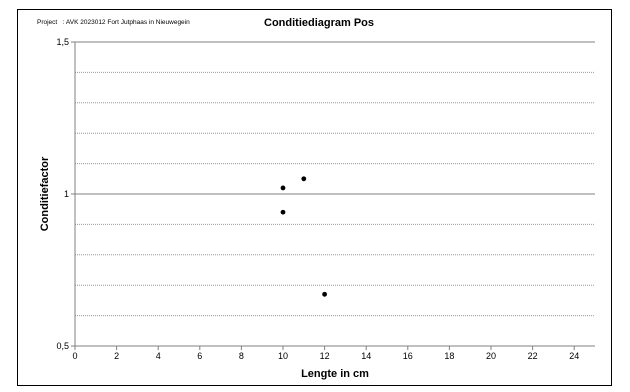 The image size is (630, 392). I want to click on y-tick-label: 0,5, so click(62, 346).